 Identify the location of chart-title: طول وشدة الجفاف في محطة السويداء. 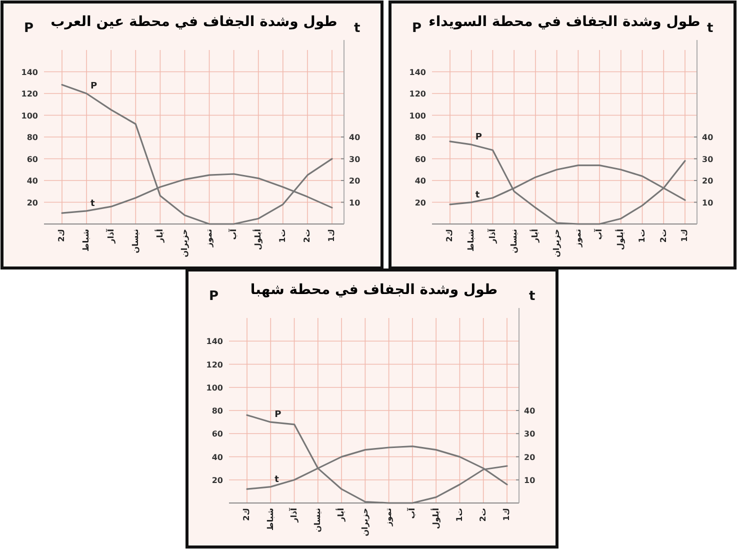
(564, 22).